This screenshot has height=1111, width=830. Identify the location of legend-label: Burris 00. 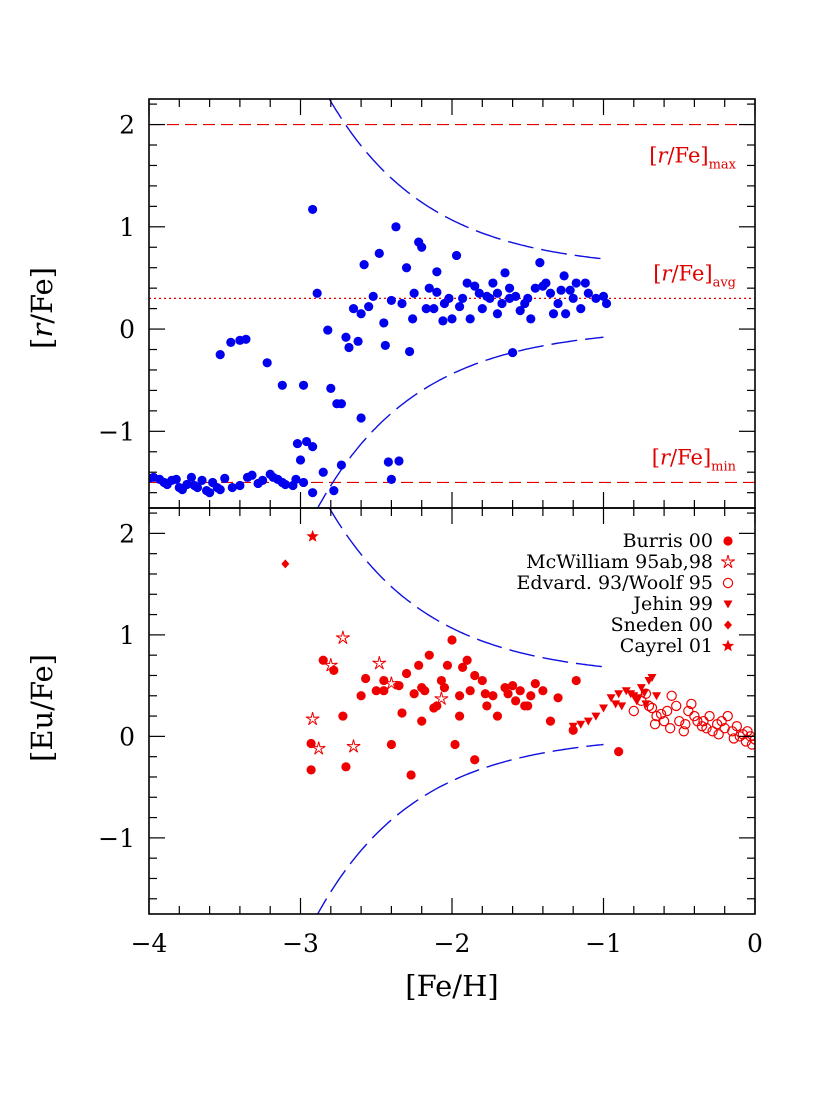
(668, 541).